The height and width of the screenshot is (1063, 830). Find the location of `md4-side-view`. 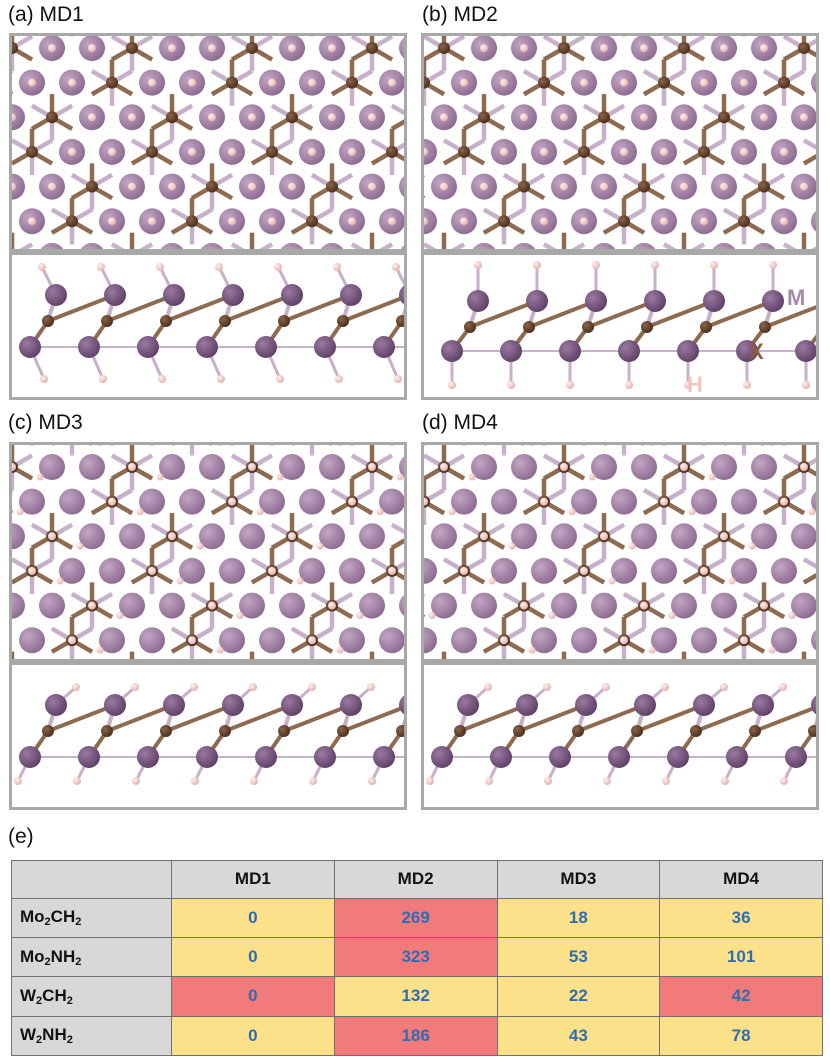

md4-side-view is located at coordinates (620, 736).